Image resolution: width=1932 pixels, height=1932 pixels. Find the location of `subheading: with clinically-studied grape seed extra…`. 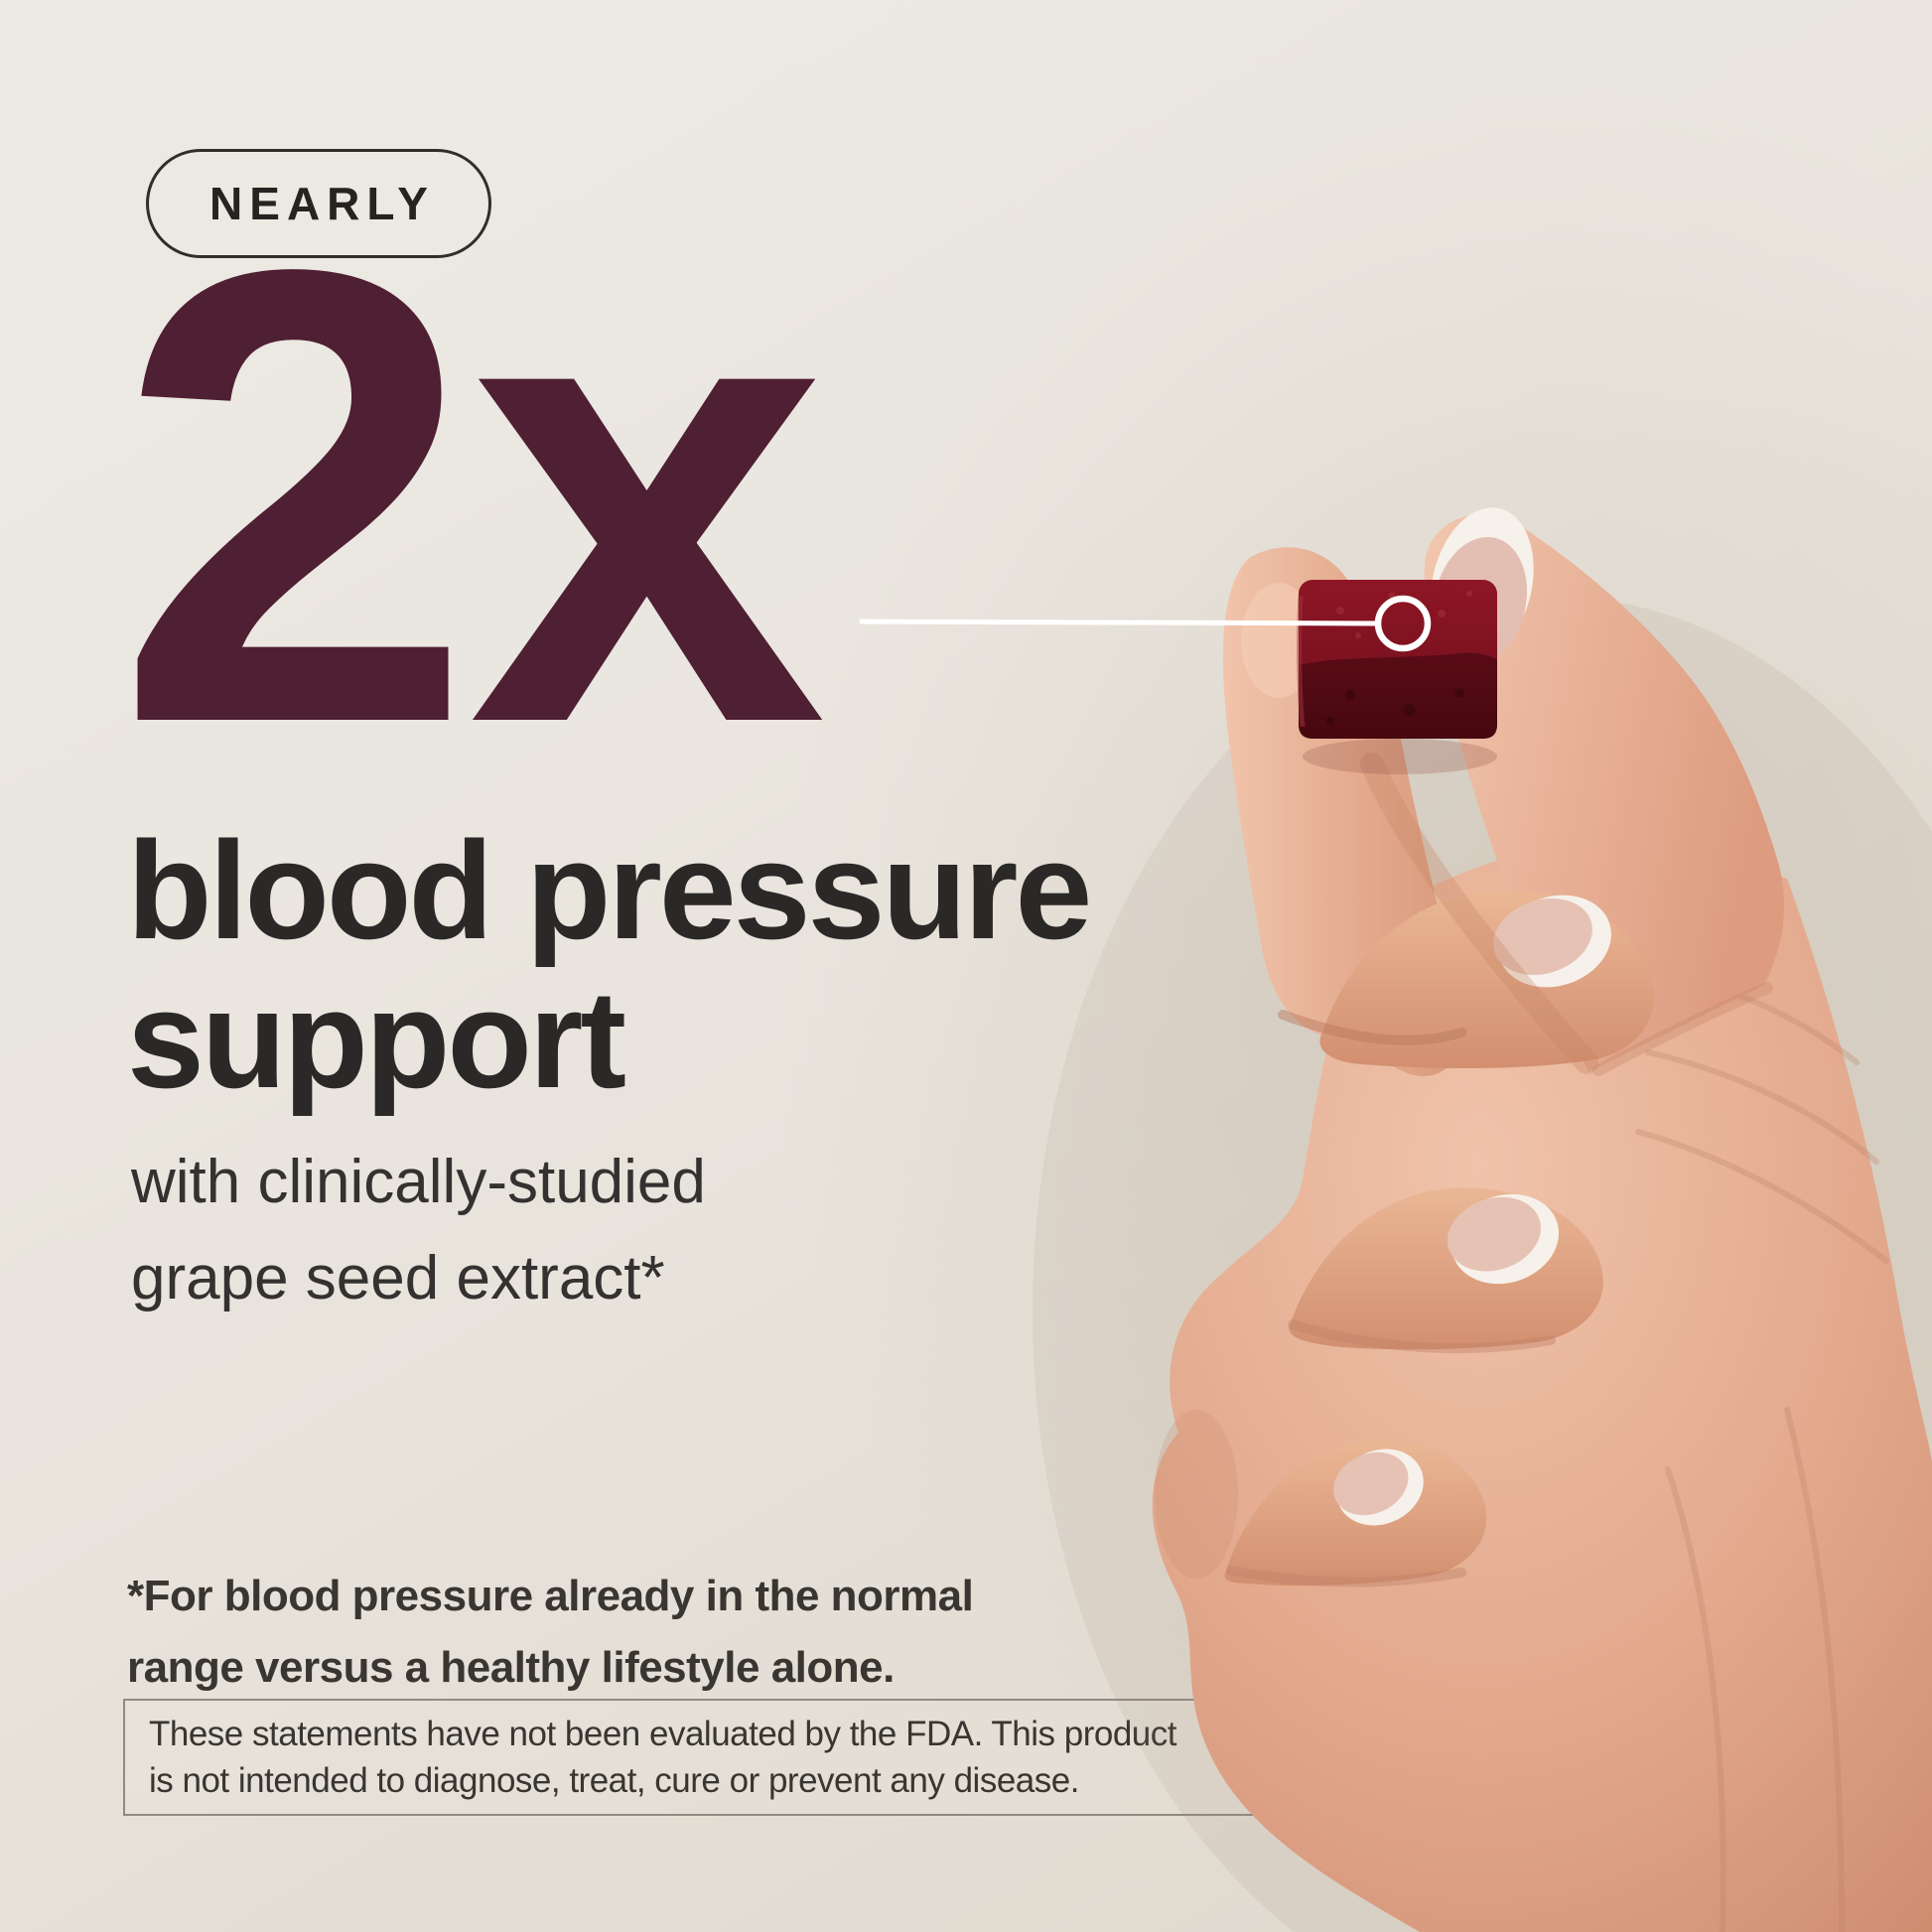

subheading: with clinically-studied grape seed extra… is located at coordinates (419, 1230).